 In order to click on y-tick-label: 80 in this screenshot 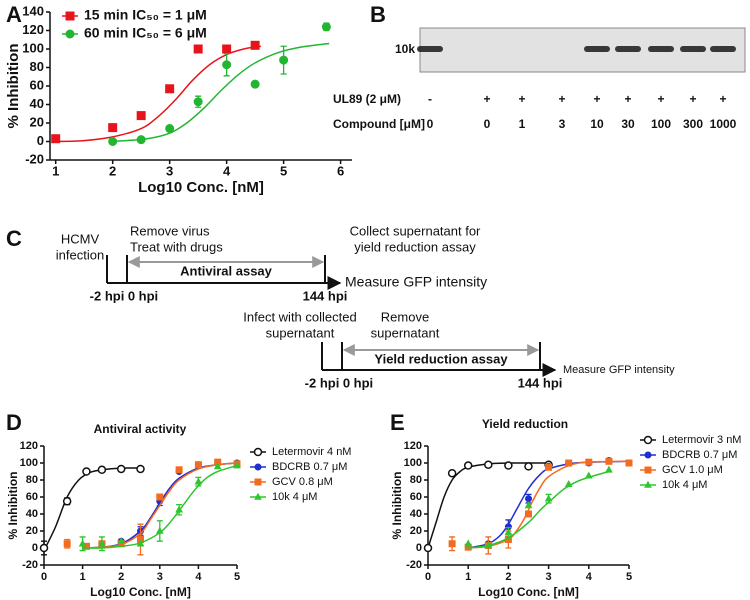, I will do `click(37, 66)`.